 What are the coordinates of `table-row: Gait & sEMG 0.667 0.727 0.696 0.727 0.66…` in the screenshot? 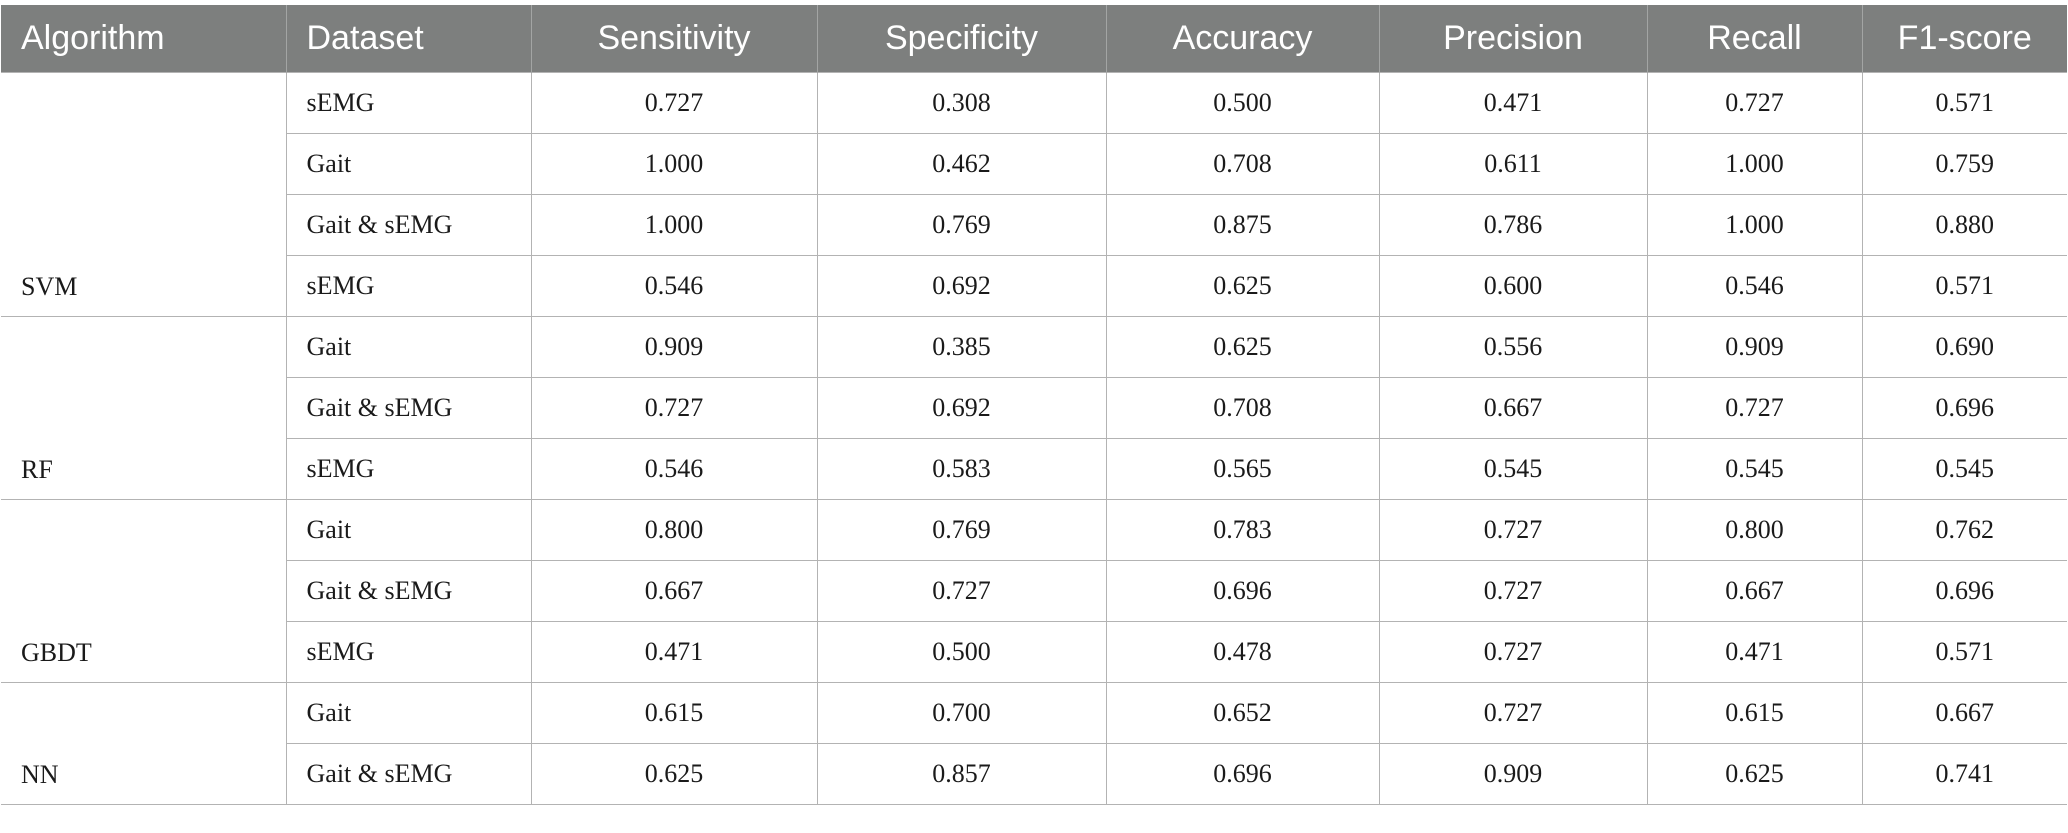 It's located at (1034, 591).